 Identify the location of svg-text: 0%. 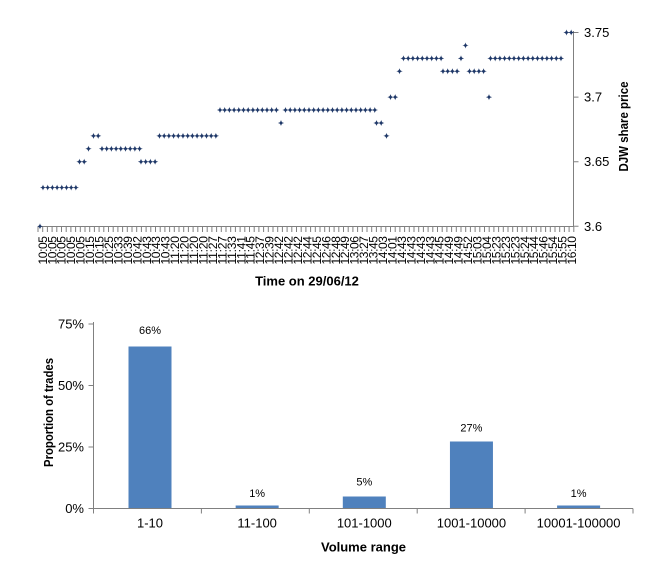
(74, 508).